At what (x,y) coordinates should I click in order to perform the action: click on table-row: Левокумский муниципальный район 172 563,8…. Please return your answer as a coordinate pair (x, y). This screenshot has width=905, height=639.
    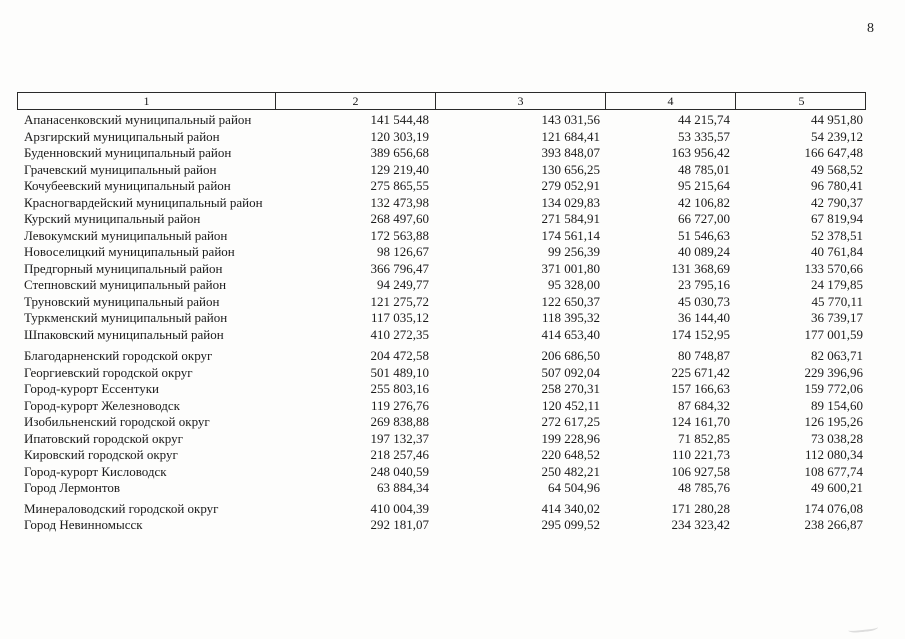
    Looking at the image, I should click on (441, 236).